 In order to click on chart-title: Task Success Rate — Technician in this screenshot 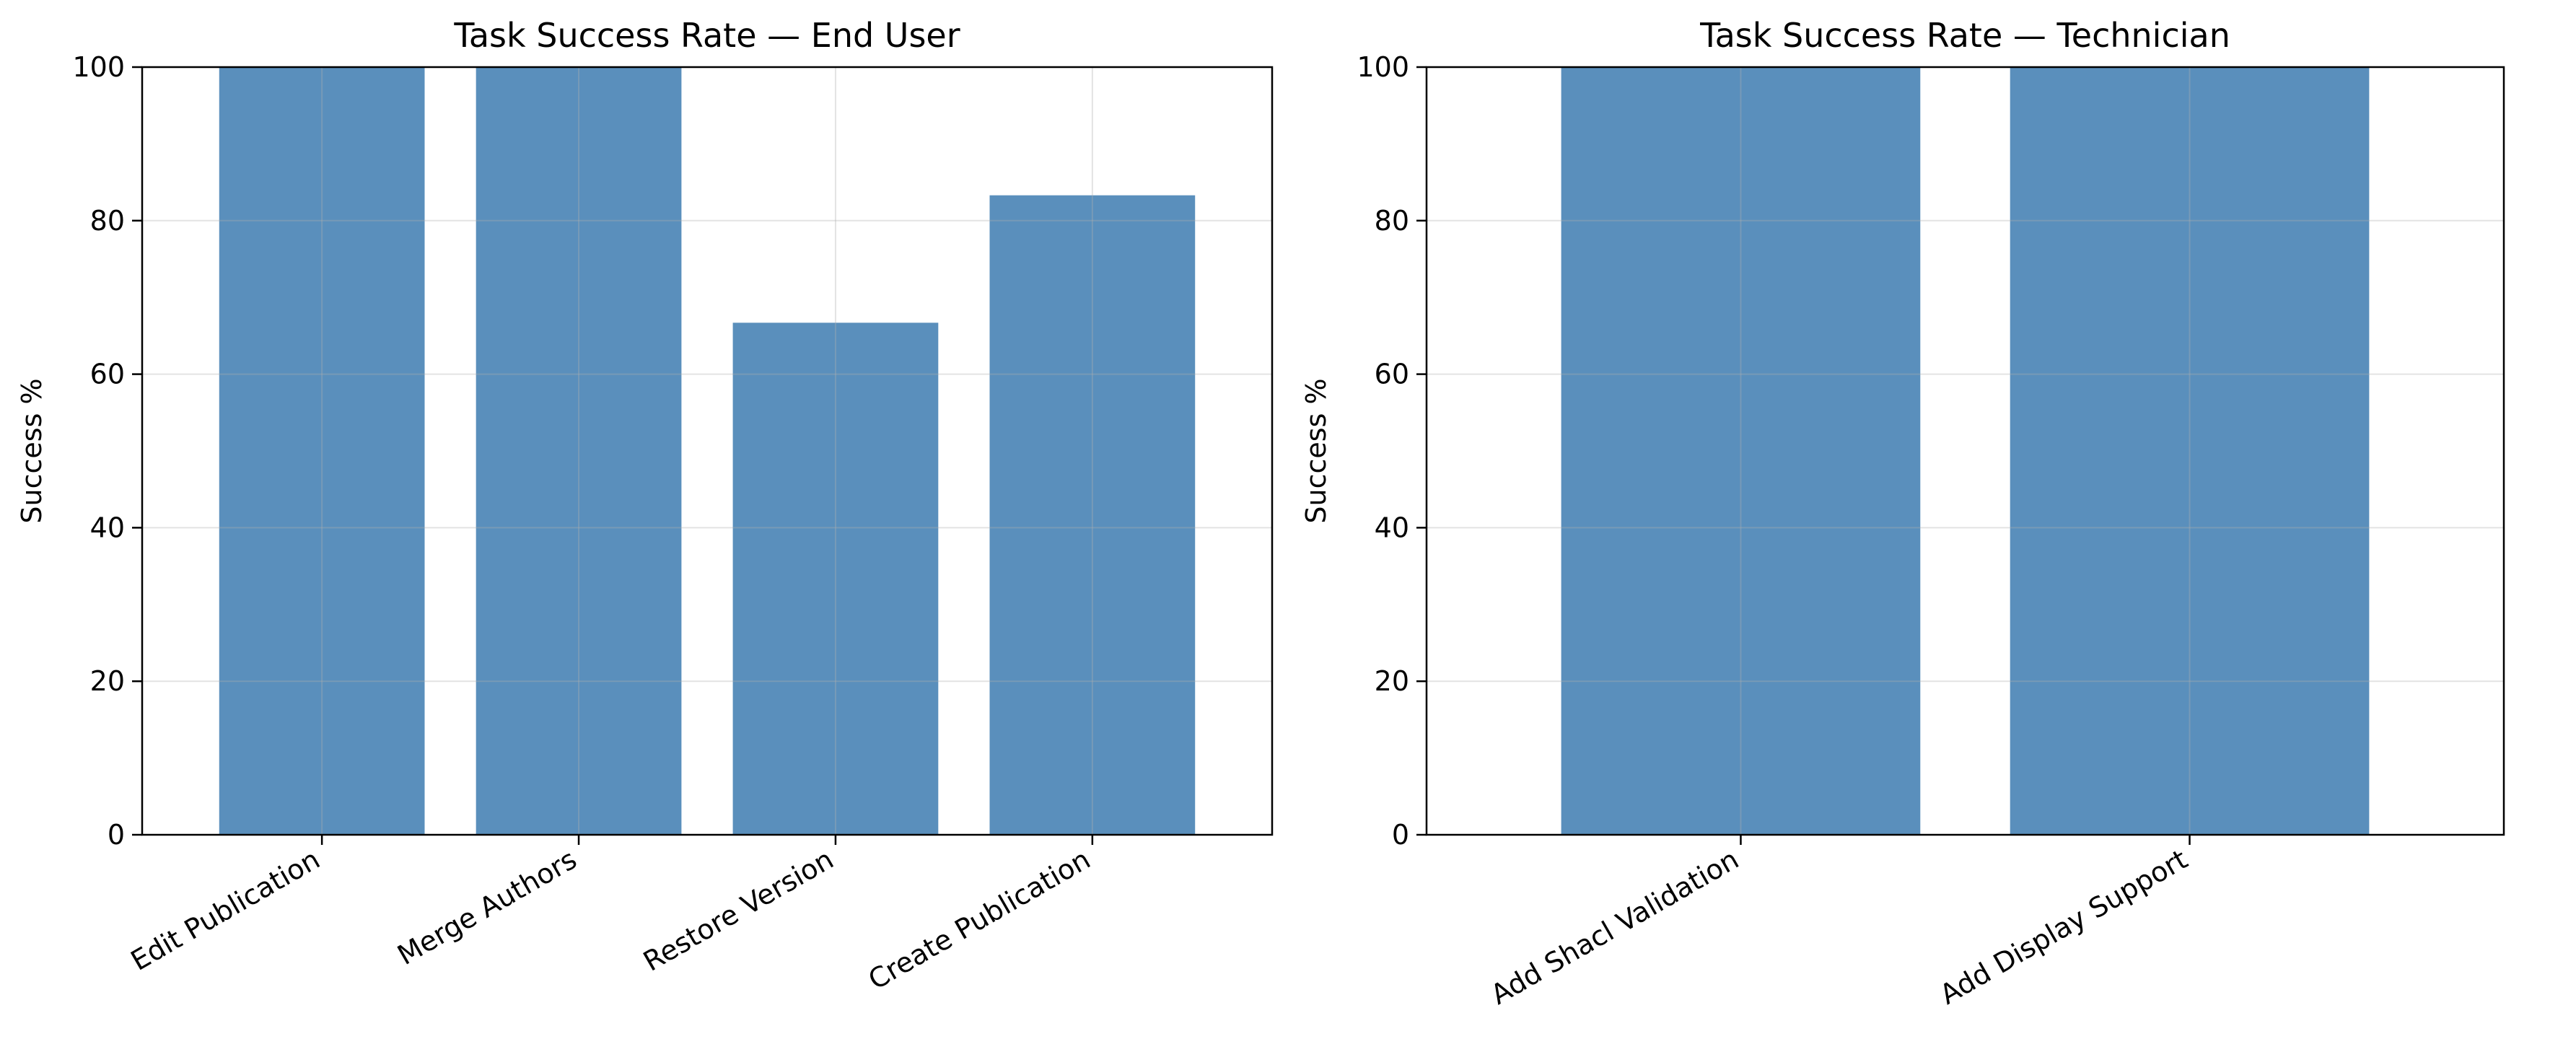, I will do `click(1965, 35)`.